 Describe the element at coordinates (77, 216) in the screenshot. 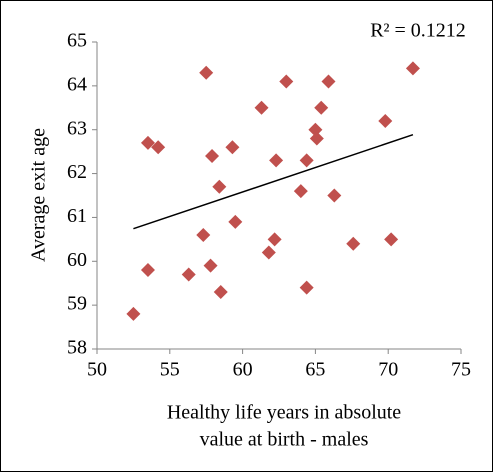

I see `y-tick-label: 61` at that location.